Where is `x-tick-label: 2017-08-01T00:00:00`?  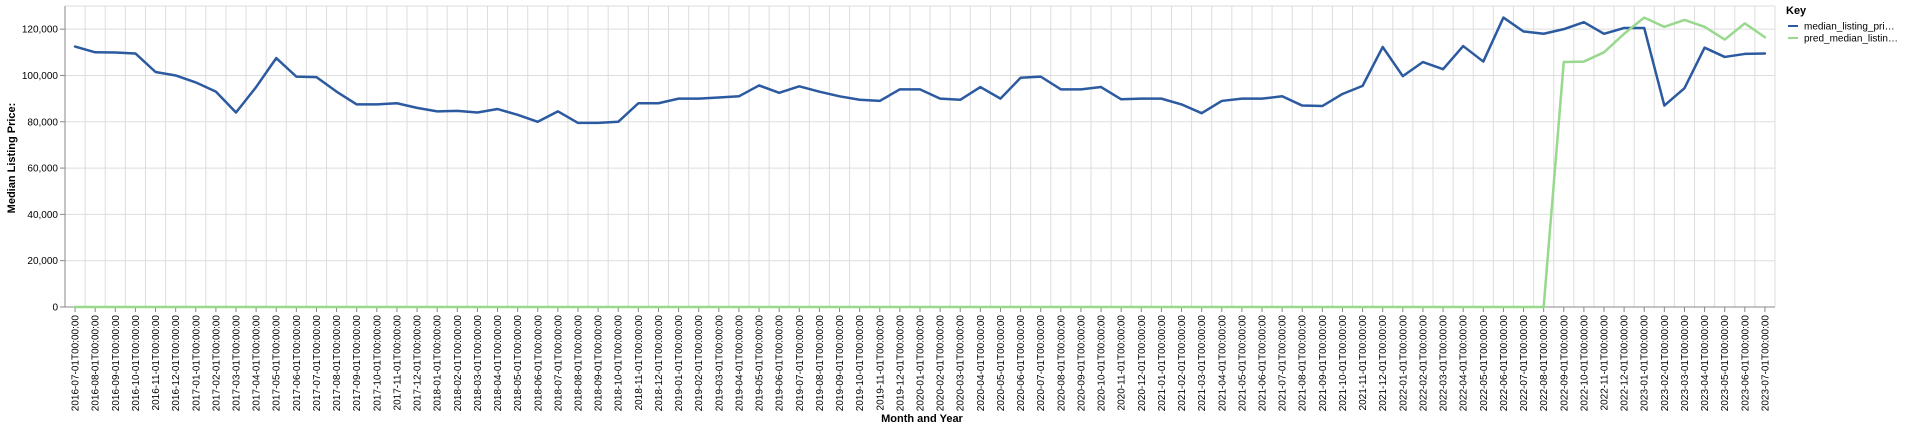
x-tick-label: 2017-08-01T00:00:00 is located at coordinates (337, 363).